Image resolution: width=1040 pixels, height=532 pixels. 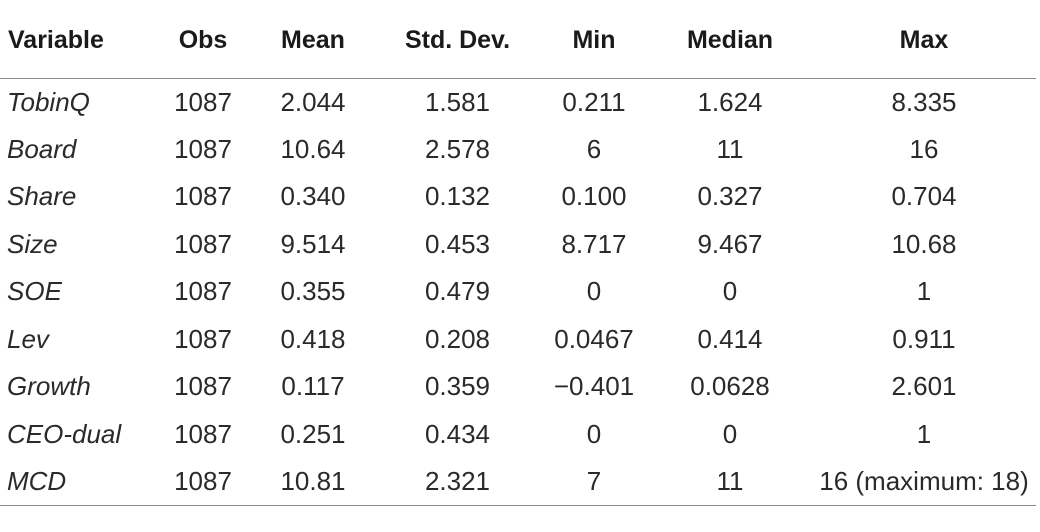 What do you see at coordinates (730, 243) in the screenshot?
I see `cell-median: 9.467` at bounding box center [730, 243].